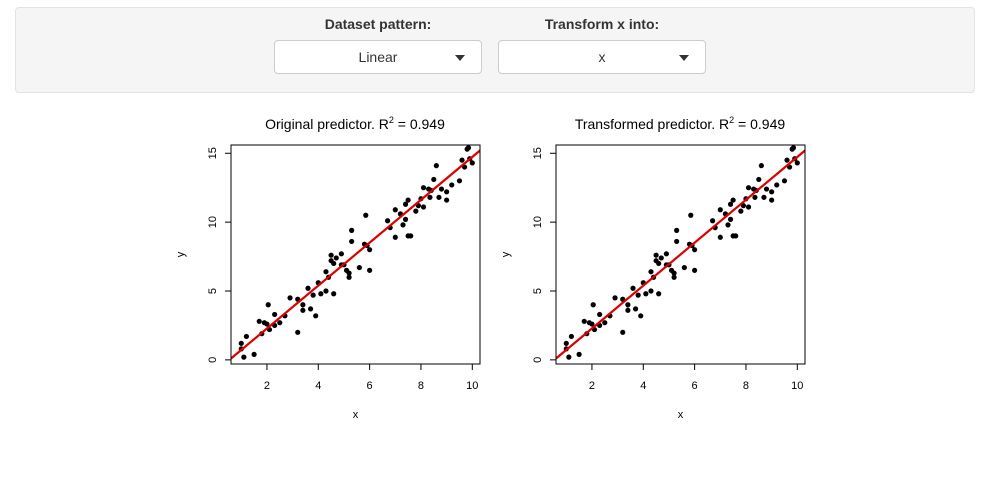  What do you see at coordinates (681, 415) in the screenshot?
I see `x-axis-label: x` at bounding box center [681, 415].